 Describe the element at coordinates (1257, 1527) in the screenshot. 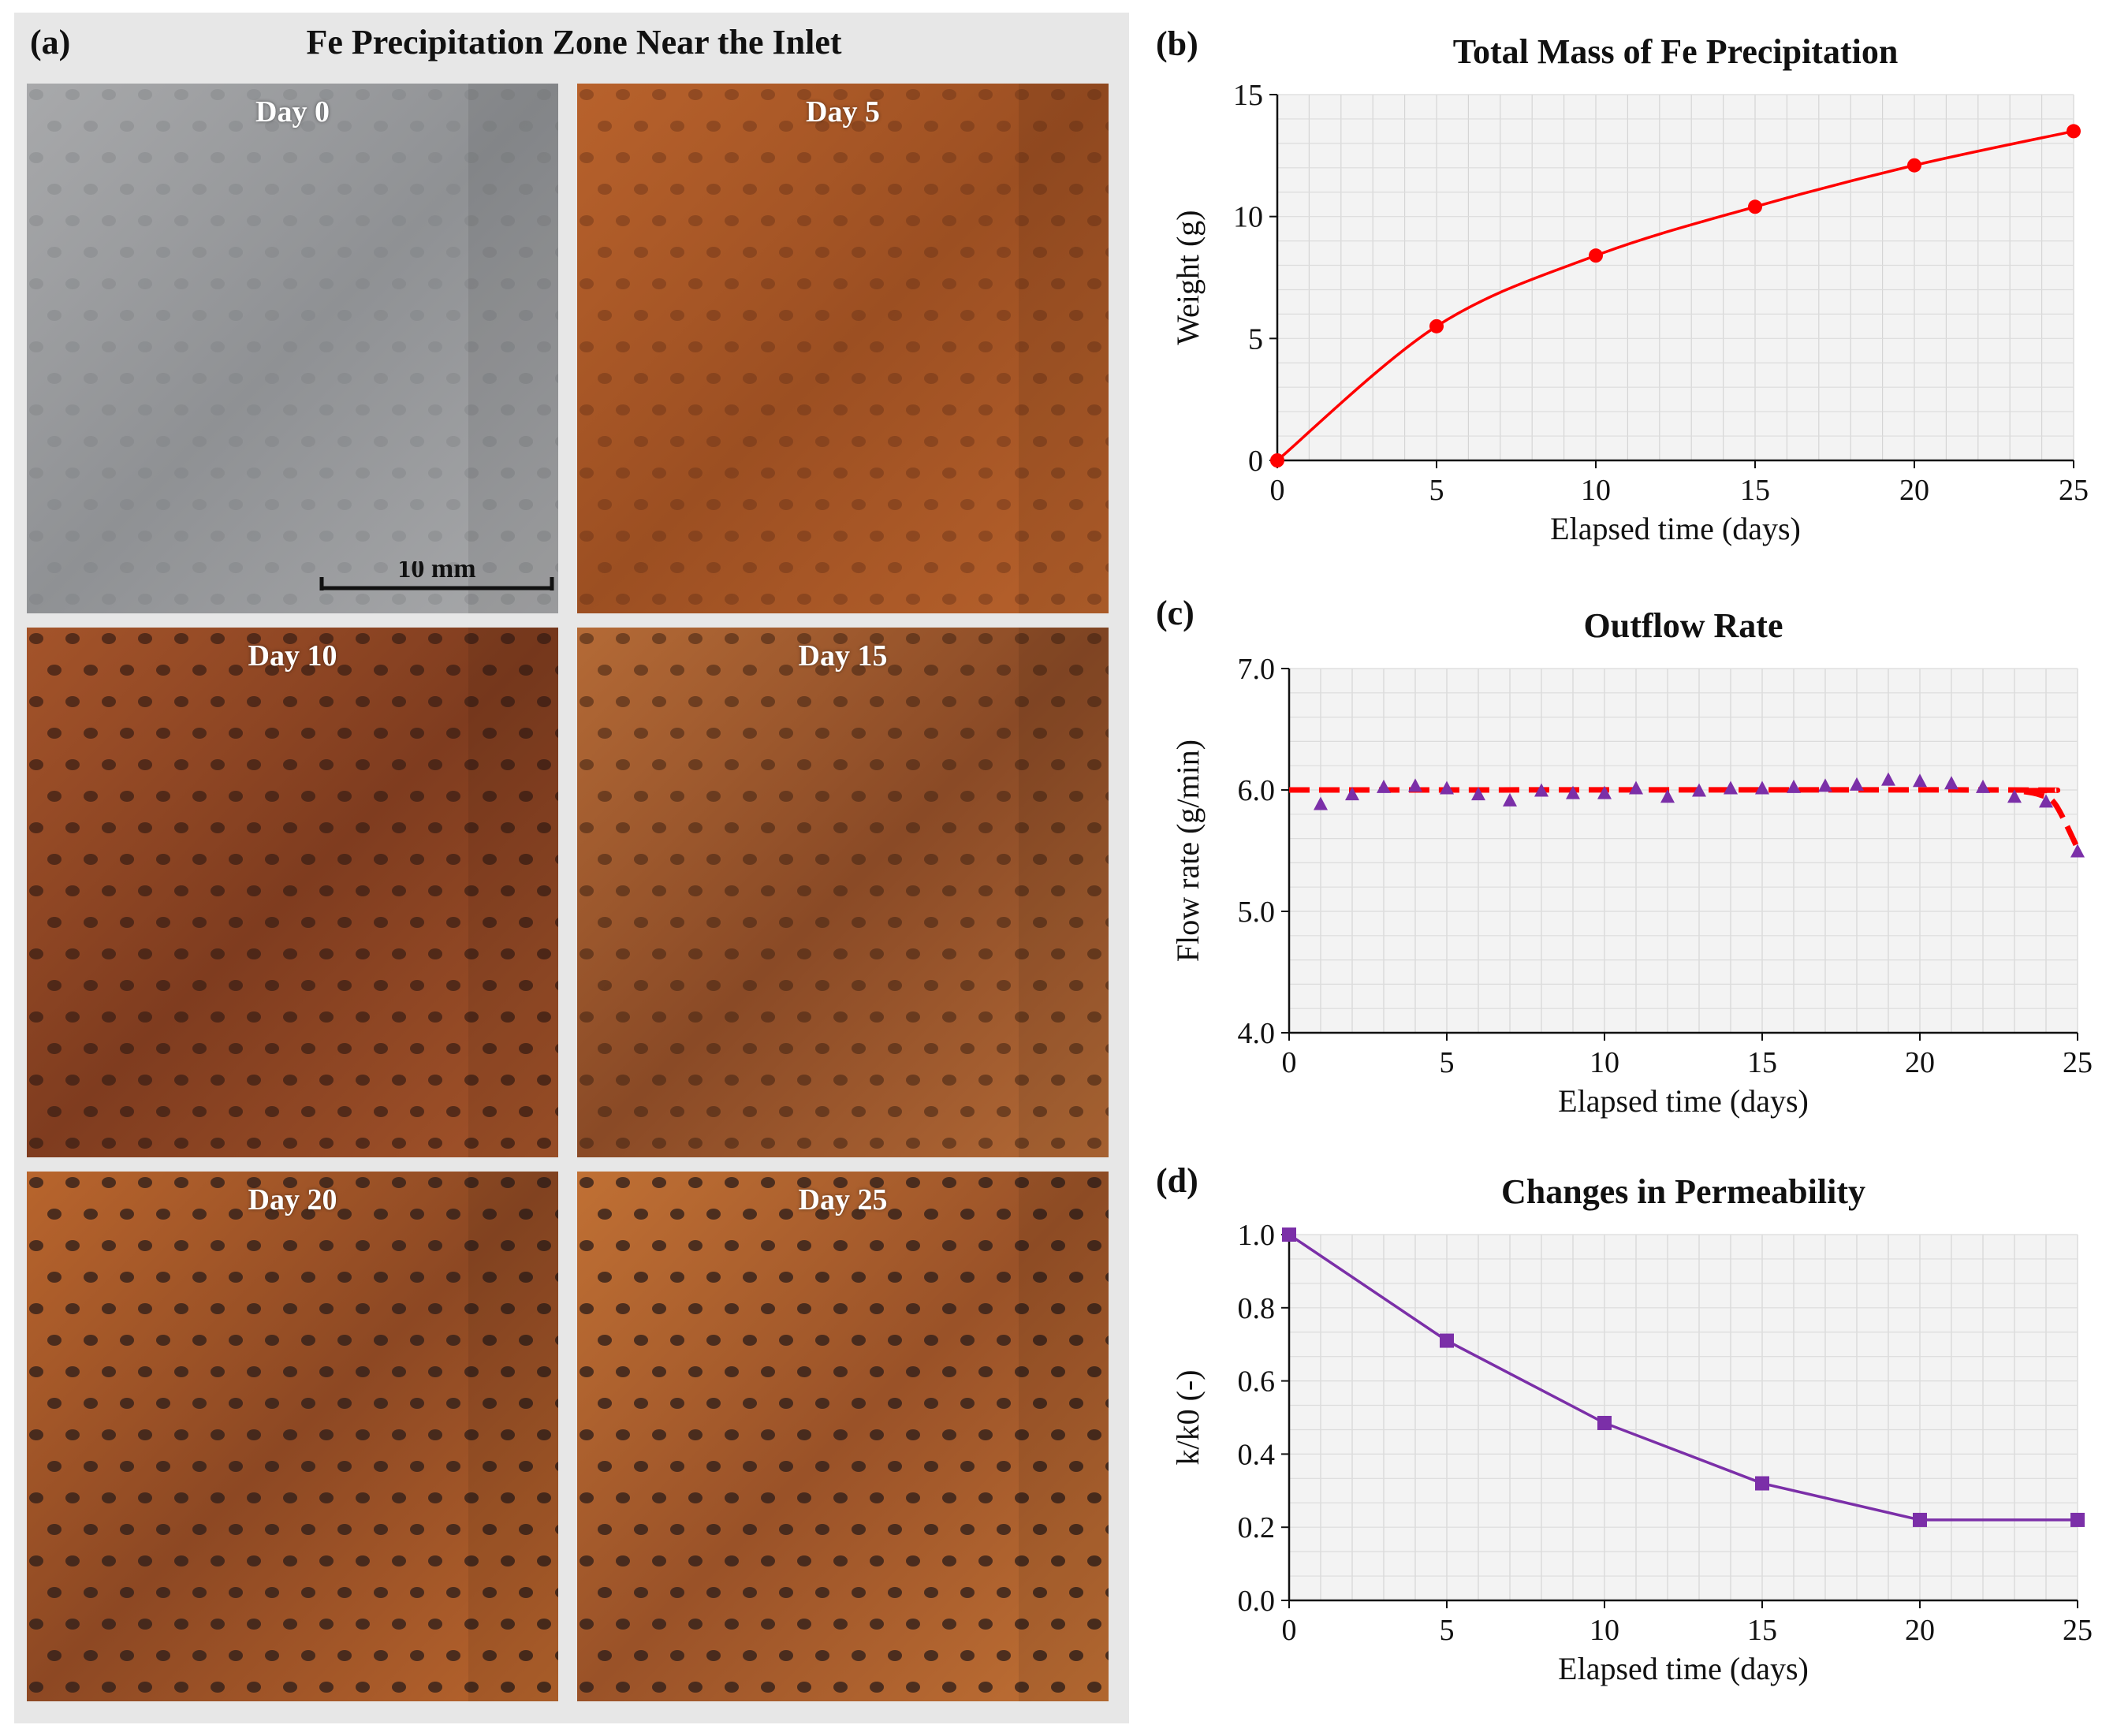

I see `y-tick-label: 0.2` at that location.